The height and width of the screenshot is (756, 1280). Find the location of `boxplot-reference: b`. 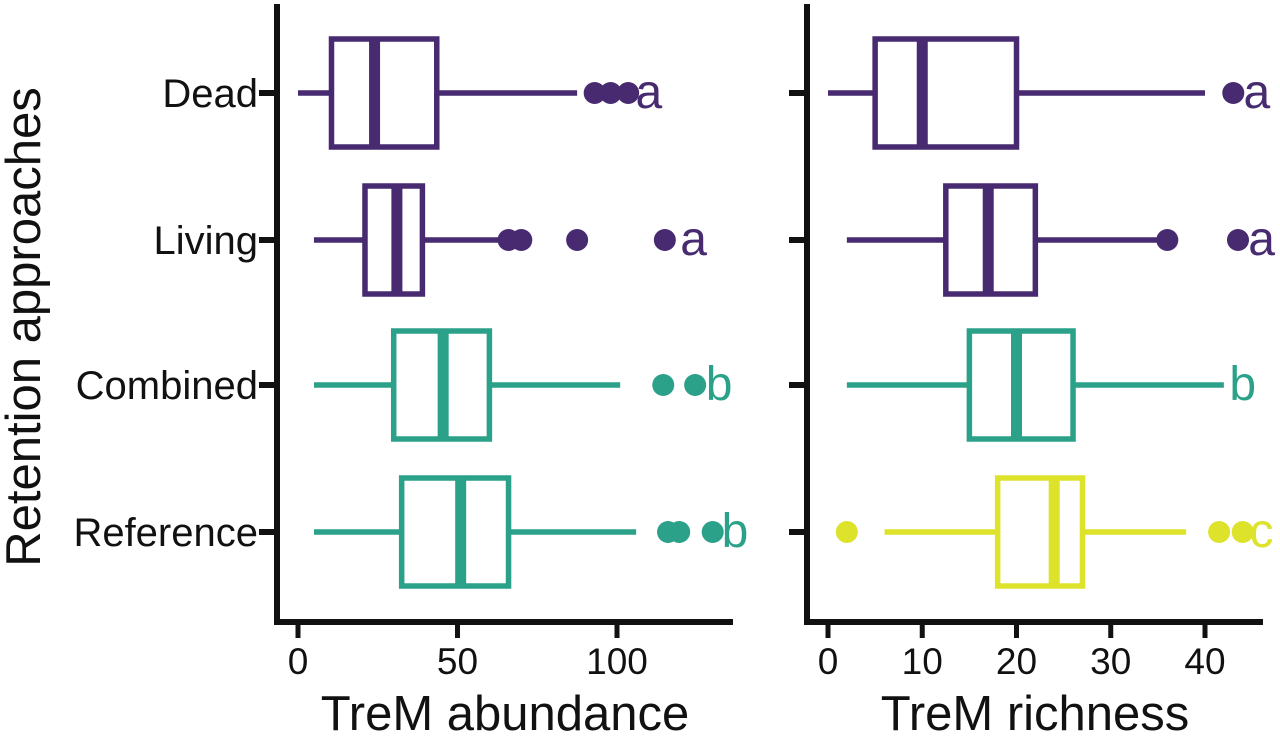

boxplot-reference: b is located at coordinates (531, 532).